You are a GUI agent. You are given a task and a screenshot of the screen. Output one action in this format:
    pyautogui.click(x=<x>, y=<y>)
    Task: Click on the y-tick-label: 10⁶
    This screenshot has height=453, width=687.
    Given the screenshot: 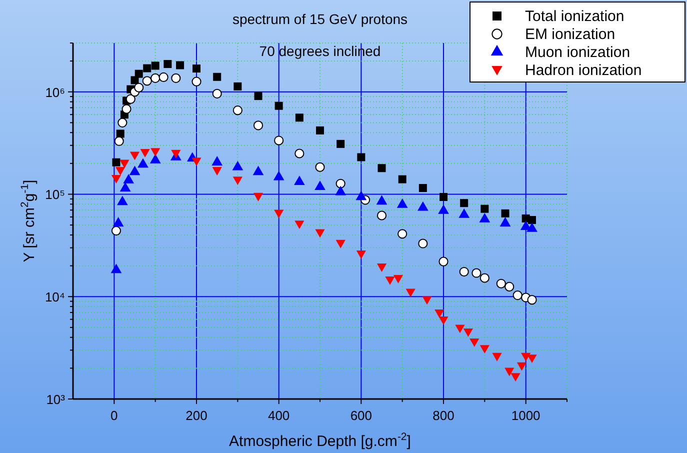 What is the action you would take?
    pyautogui.click(x=55, y=92)
    